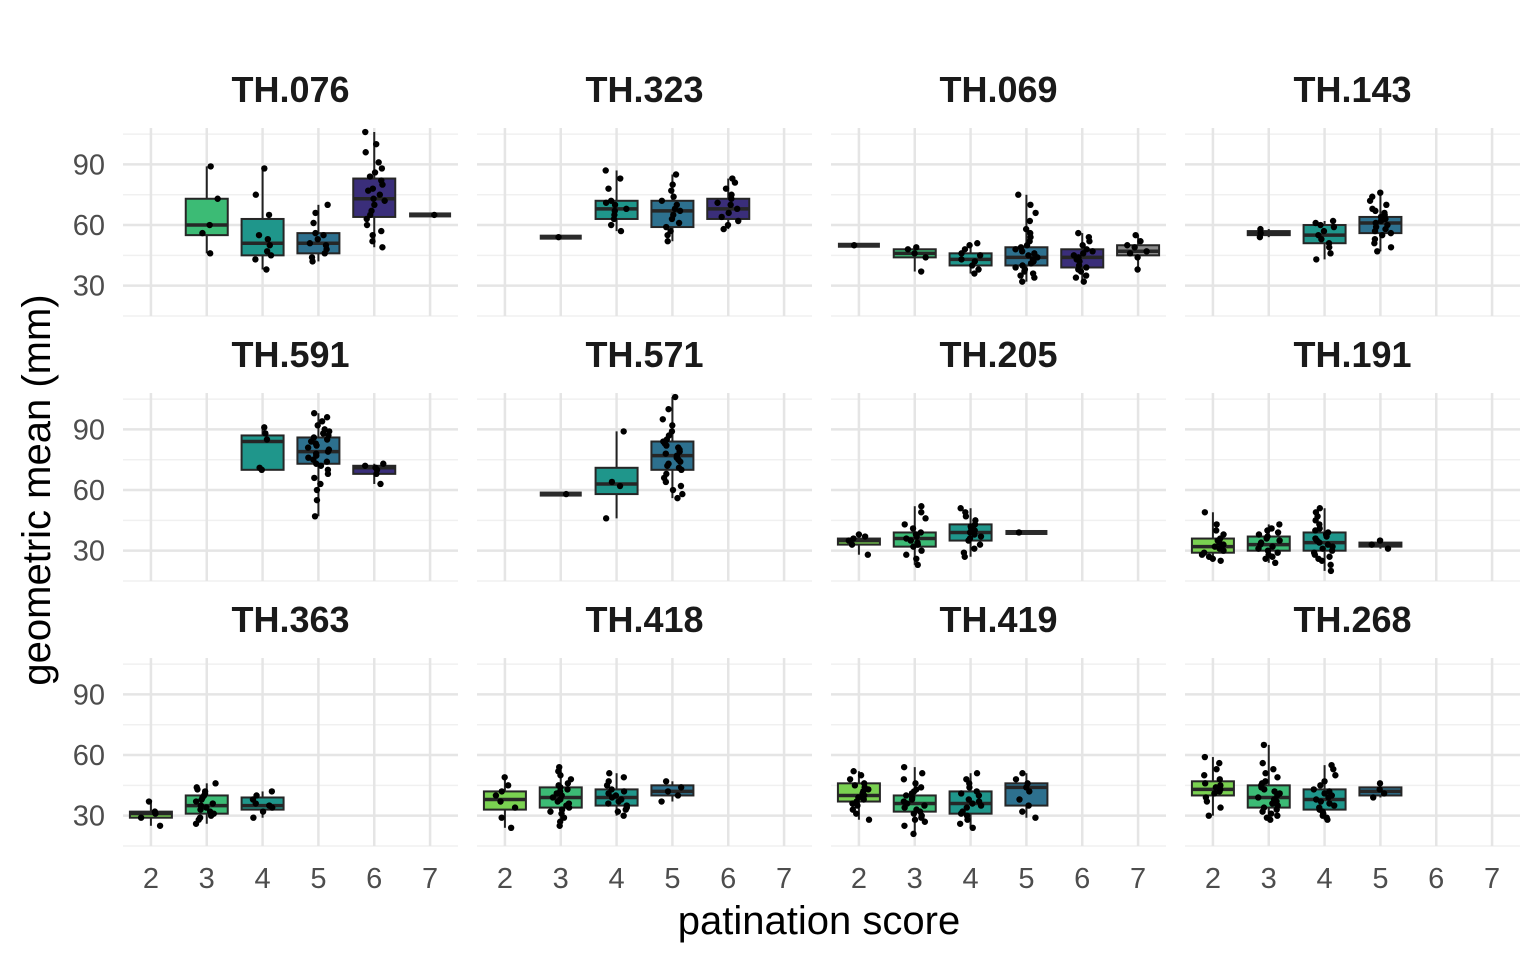  Describe the element at coordinates (430, 879) in the screenshot. I see `x-tick-label: 7` at that location.